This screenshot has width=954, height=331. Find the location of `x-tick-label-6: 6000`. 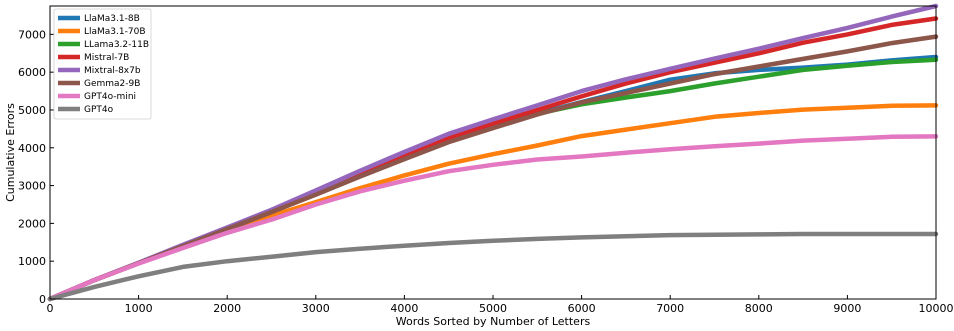

x-tick-label-6: 6000 is located at coordinates (582, 308).